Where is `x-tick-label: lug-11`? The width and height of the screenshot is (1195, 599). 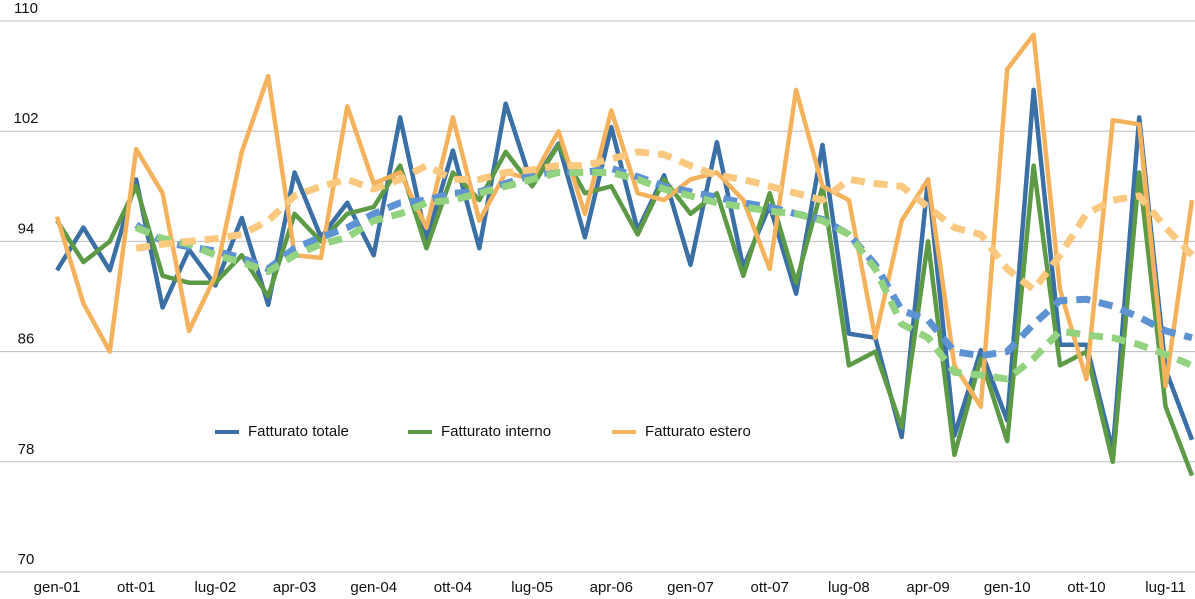 x-tick-label: lug-11 is located at coordinates (1165, 587).